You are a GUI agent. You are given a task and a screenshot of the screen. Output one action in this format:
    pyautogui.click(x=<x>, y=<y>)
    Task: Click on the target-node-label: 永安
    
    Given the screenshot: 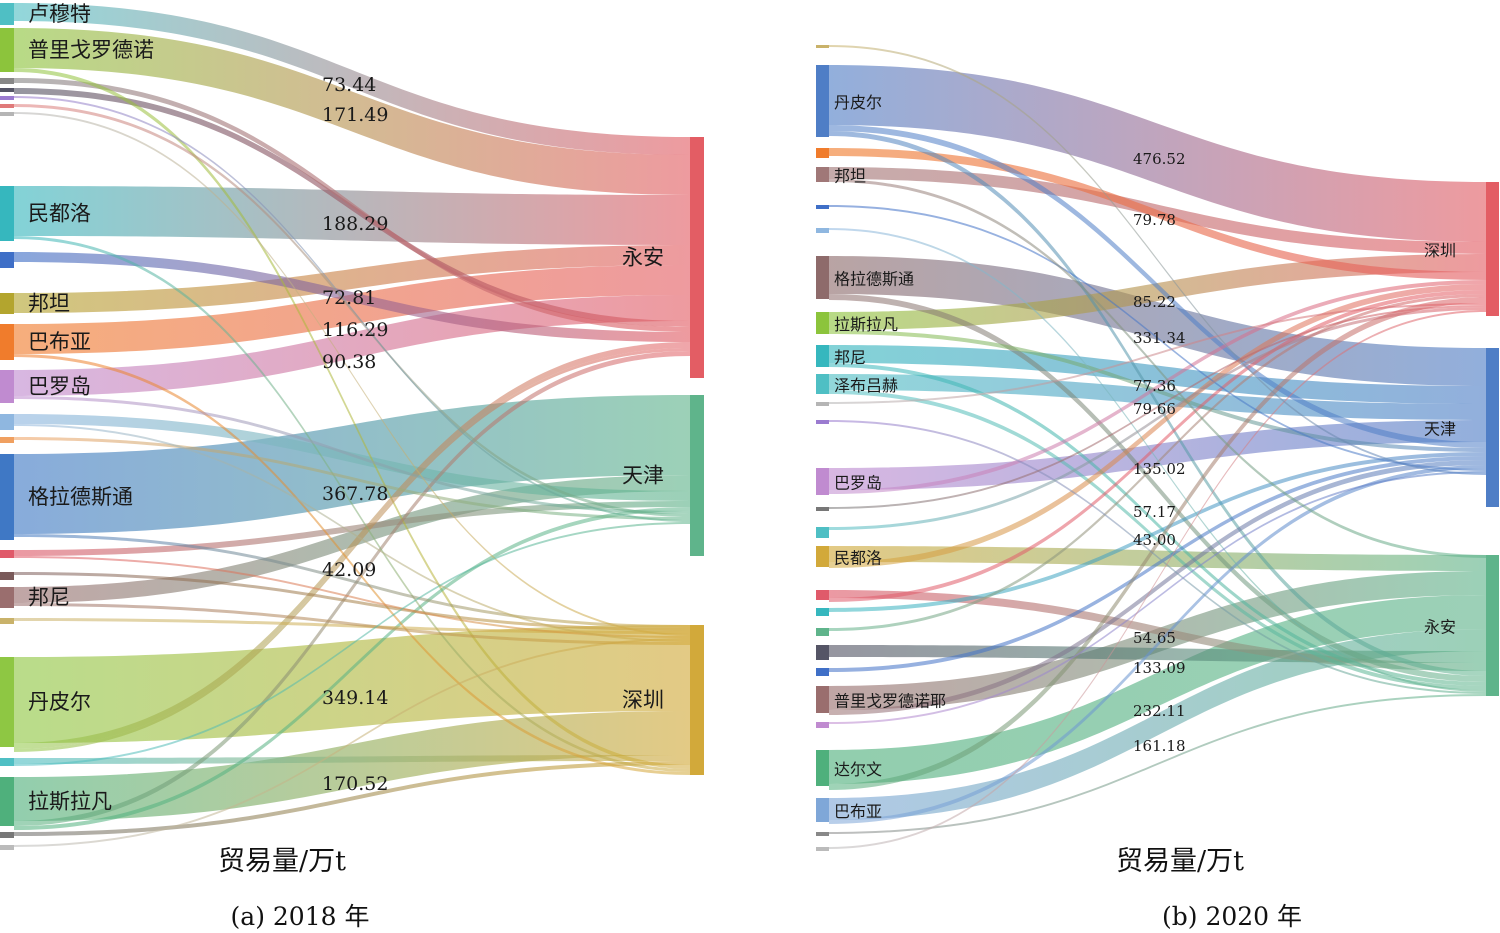 What is the action you would take?
    pyautogui.click(x=643, y=258)
    